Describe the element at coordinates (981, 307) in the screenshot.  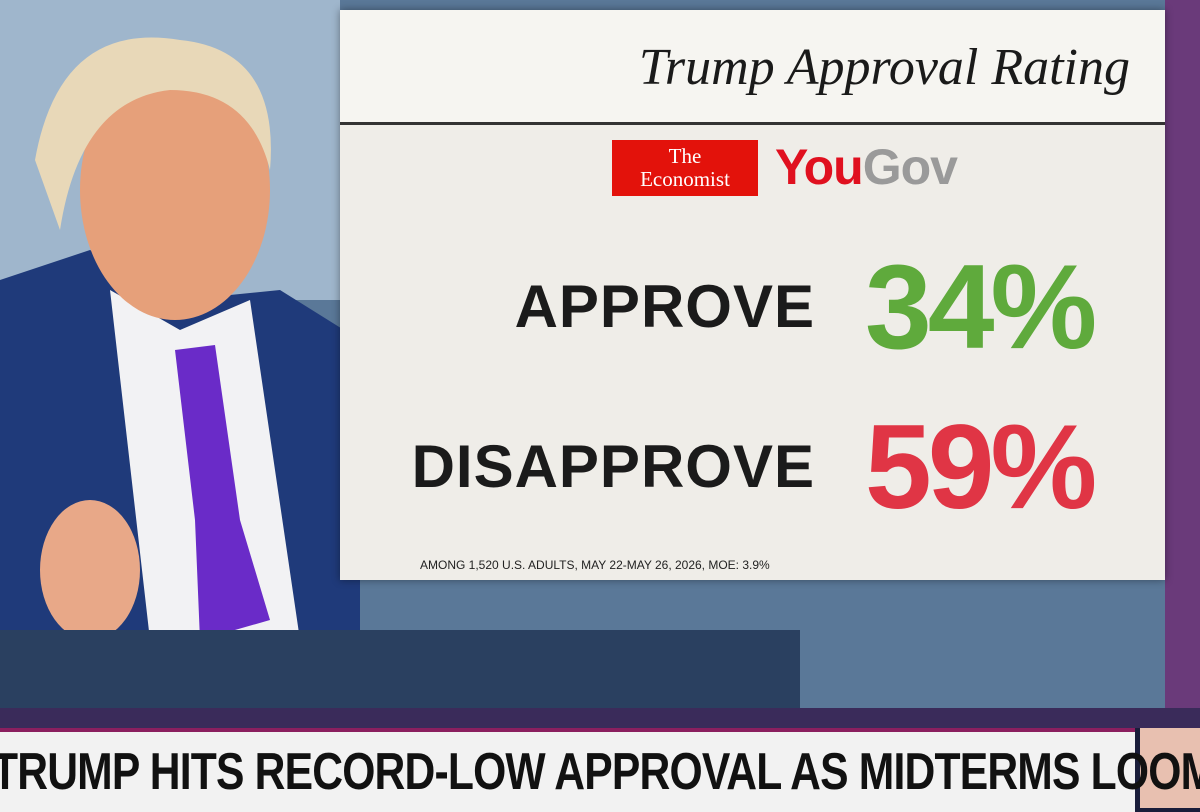
I see `row-value: 34%` at that location.